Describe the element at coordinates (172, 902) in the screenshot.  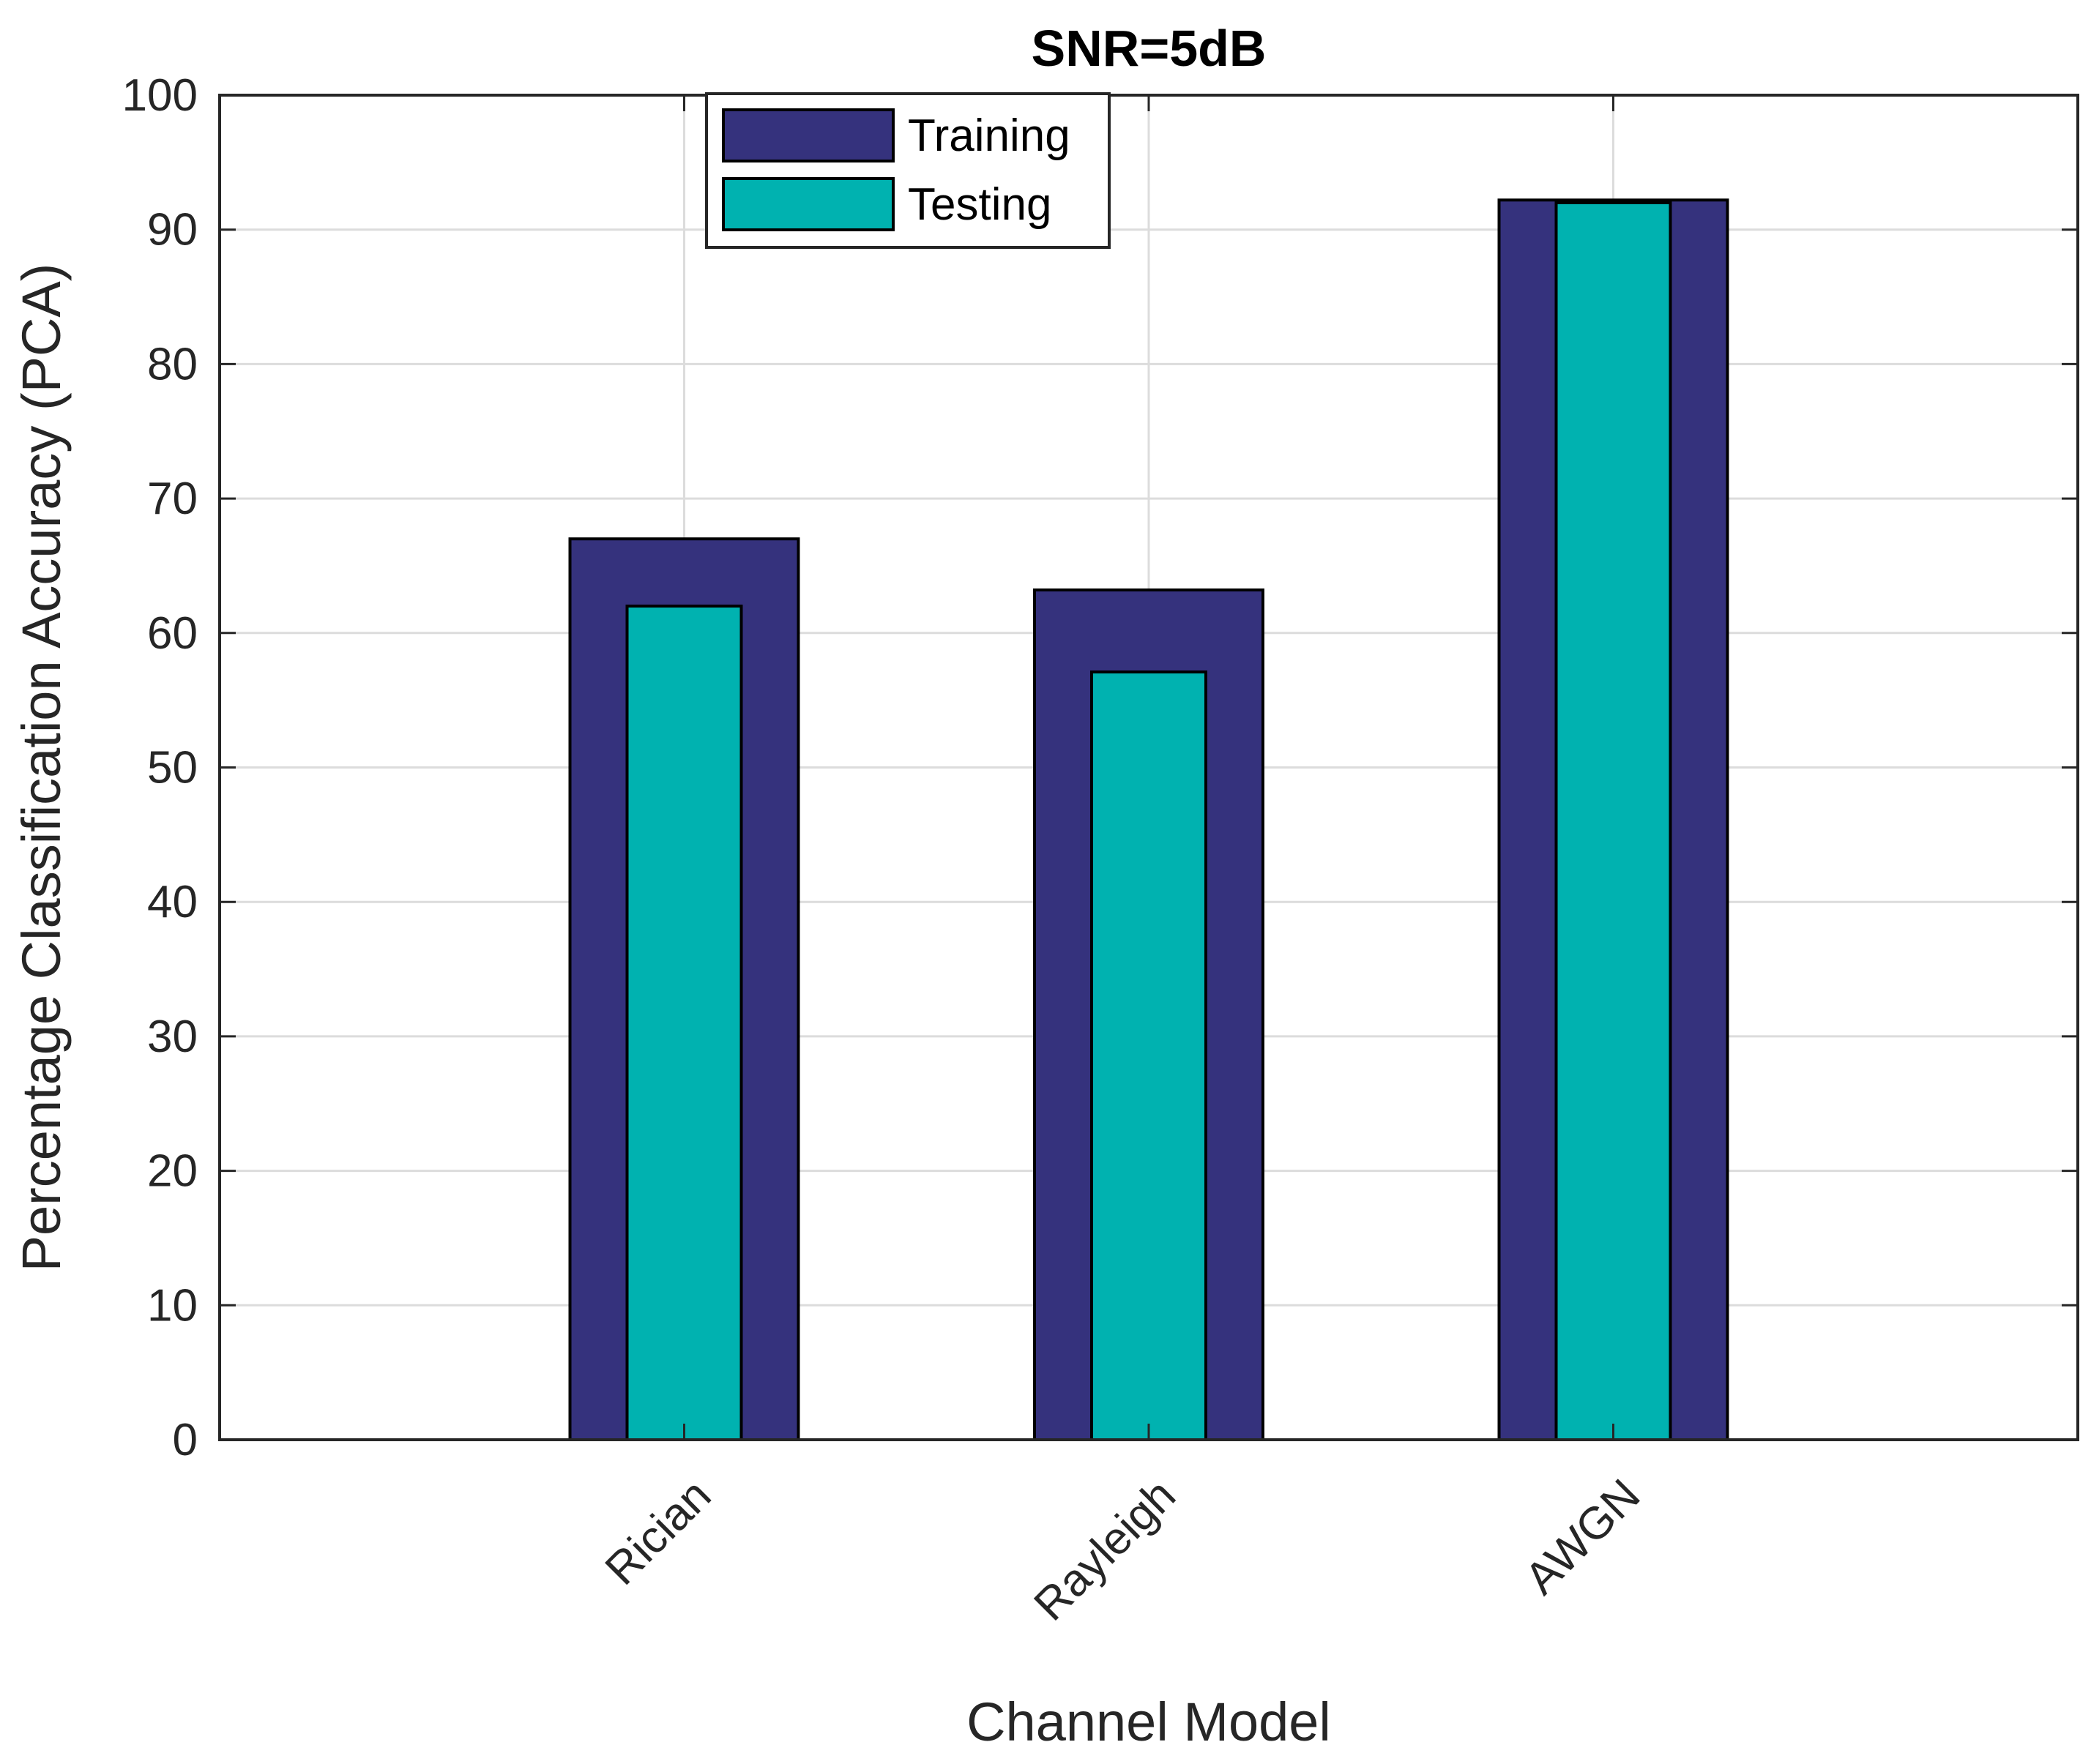
I see `y-tick-label: 40` at that location.